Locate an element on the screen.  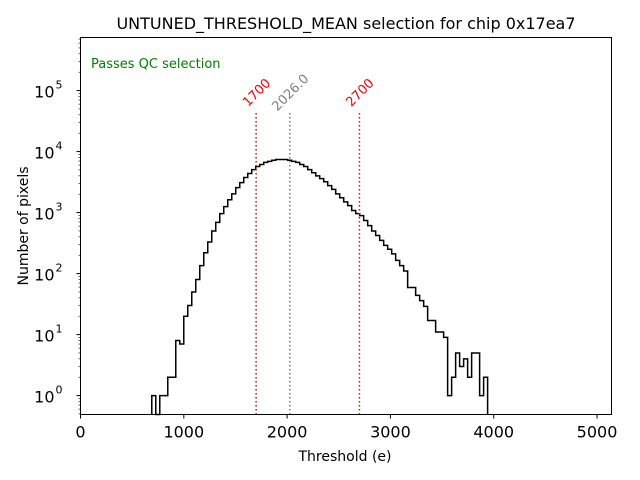
y-tick-exponent: 5 is located at coordinates (59, 85).